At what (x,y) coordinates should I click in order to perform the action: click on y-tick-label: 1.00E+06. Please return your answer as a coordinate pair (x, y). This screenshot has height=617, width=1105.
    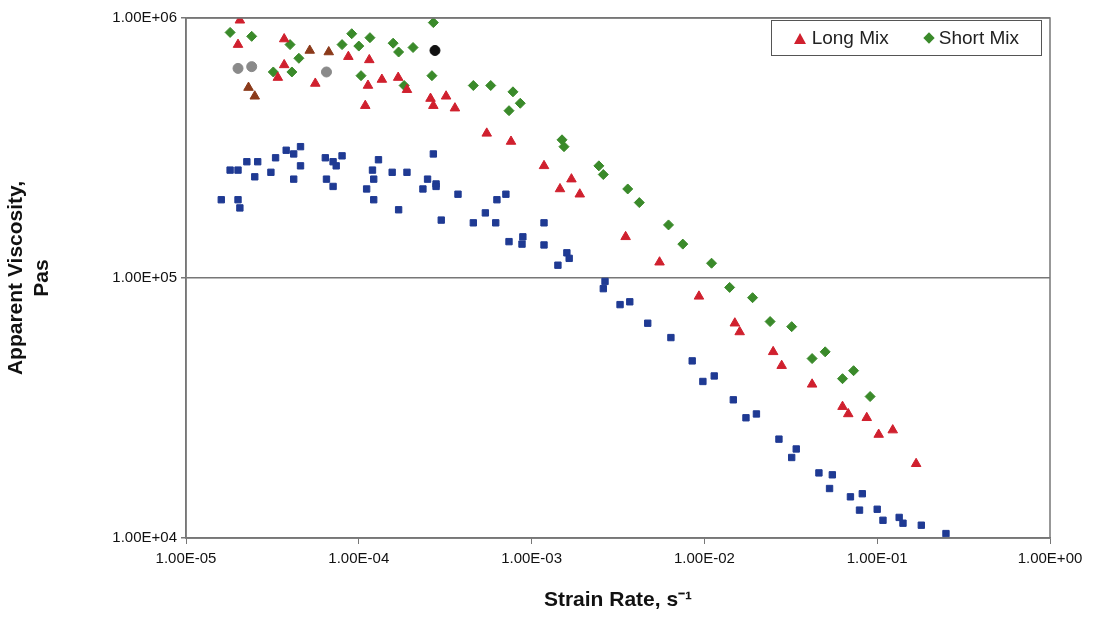
    Looking at the image, I should click on (144, 17).